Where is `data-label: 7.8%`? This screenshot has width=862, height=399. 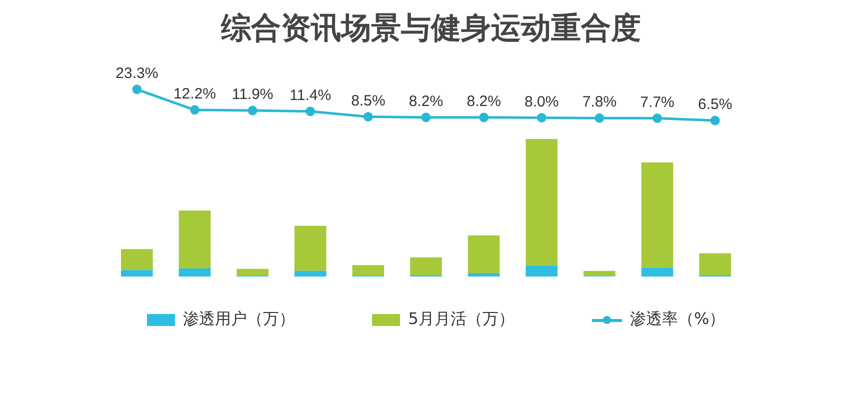
data-label: 7.8% is located at coordinates (599, 102).